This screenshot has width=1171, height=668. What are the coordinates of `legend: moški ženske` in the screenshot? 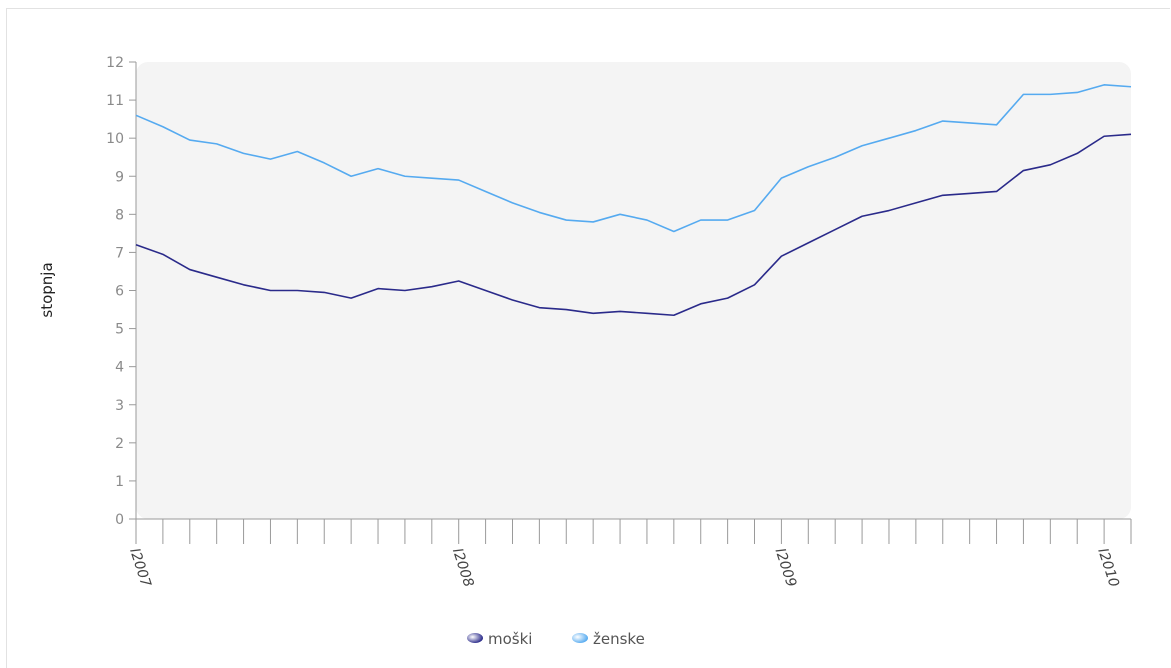 It's located at (556, 639).